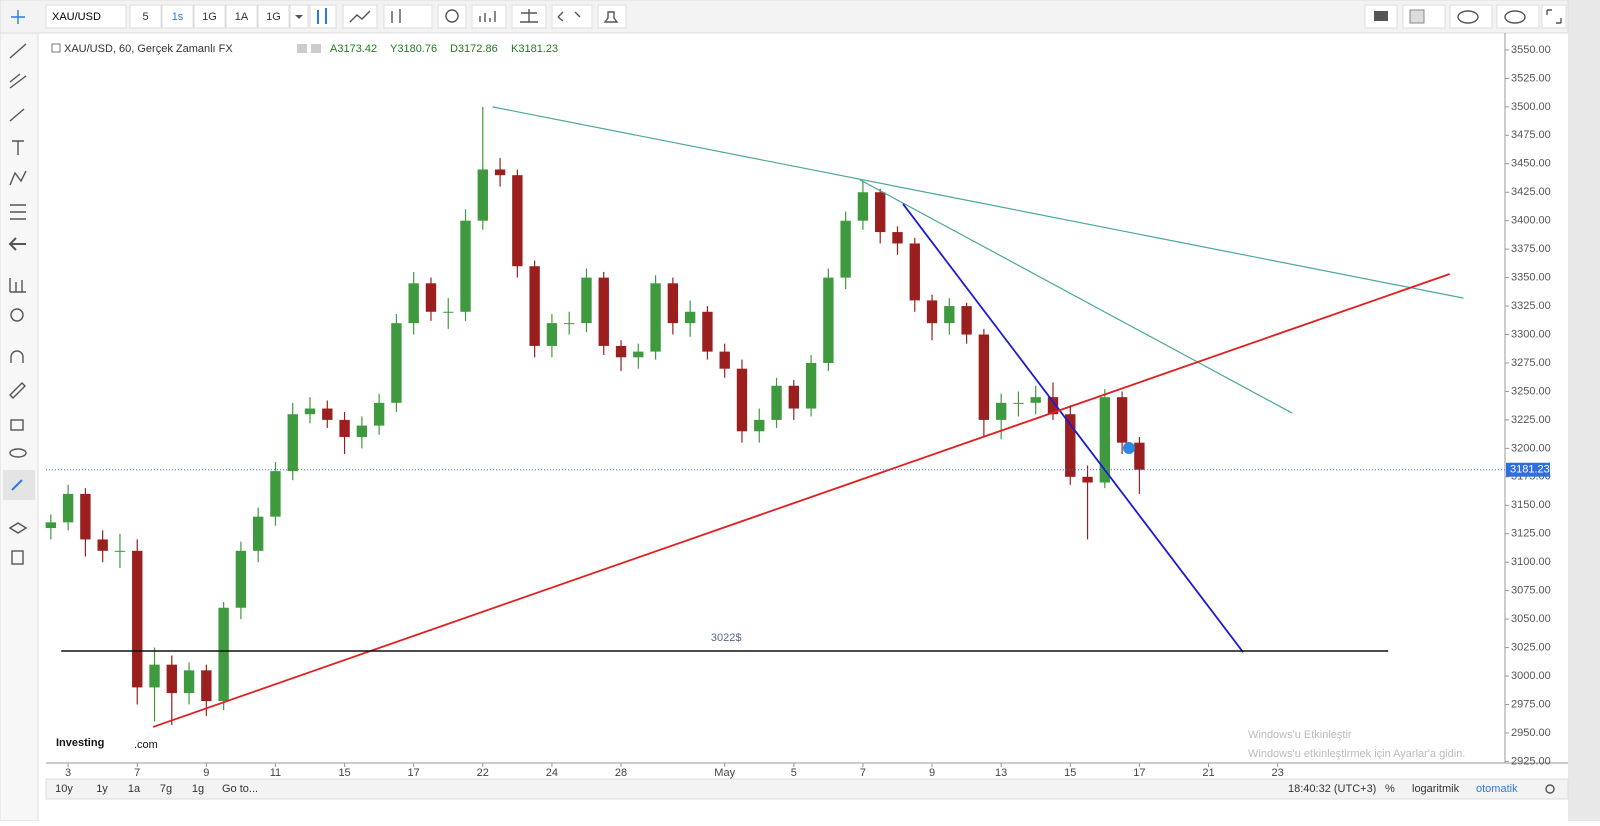 Image resolution: width=1600 pixels, height=826 pixels. What do you see at coordinates (198, 789) in the screenshot?
I see `range-button: 1g` at bounding box center [198, 789].